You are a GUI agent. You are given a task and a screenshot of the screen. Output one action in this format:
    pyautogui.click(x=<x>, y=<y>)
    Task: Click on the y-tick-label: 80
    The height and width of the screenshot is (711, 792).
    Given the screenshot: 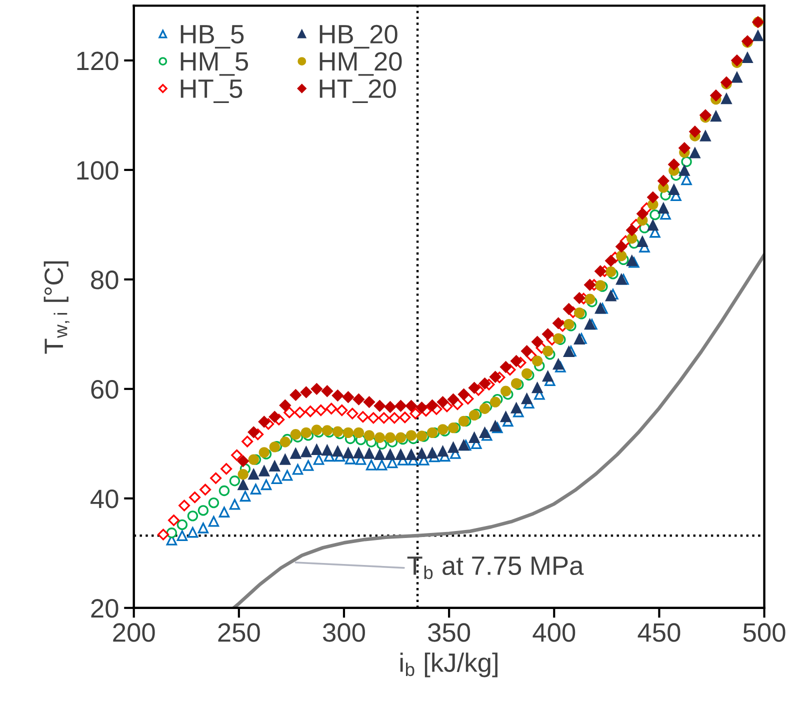 What is the action you would take?
    pyautogui.click(x=104, y=280)
    